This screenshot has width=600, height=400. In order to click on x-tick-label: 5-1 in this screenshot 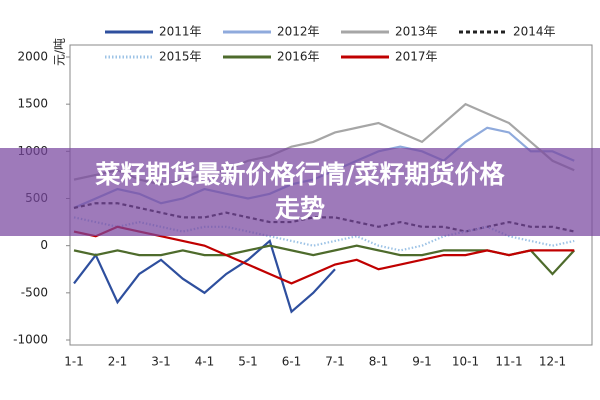, I will do `click(248, 362)`.